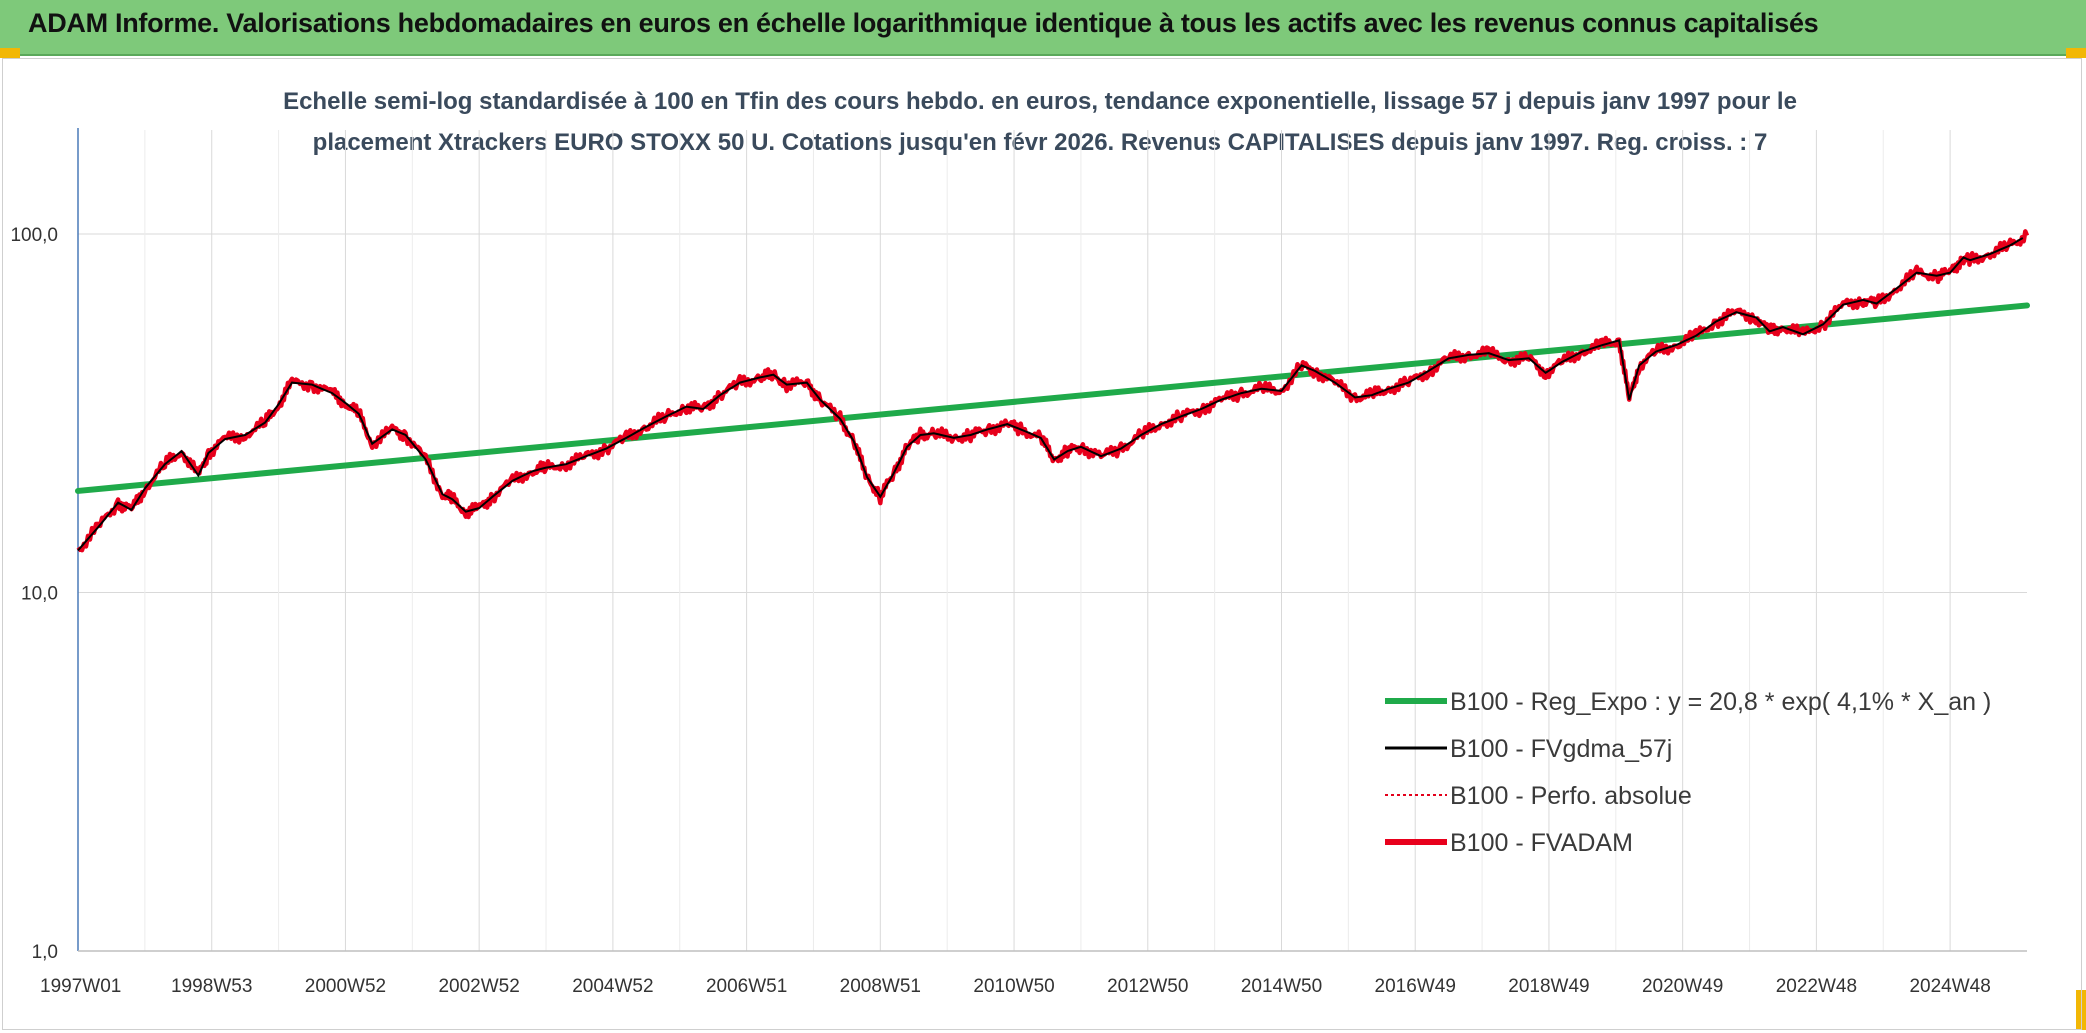  I want to click on x-tick-label: 2022W48, so click(1816, 986).